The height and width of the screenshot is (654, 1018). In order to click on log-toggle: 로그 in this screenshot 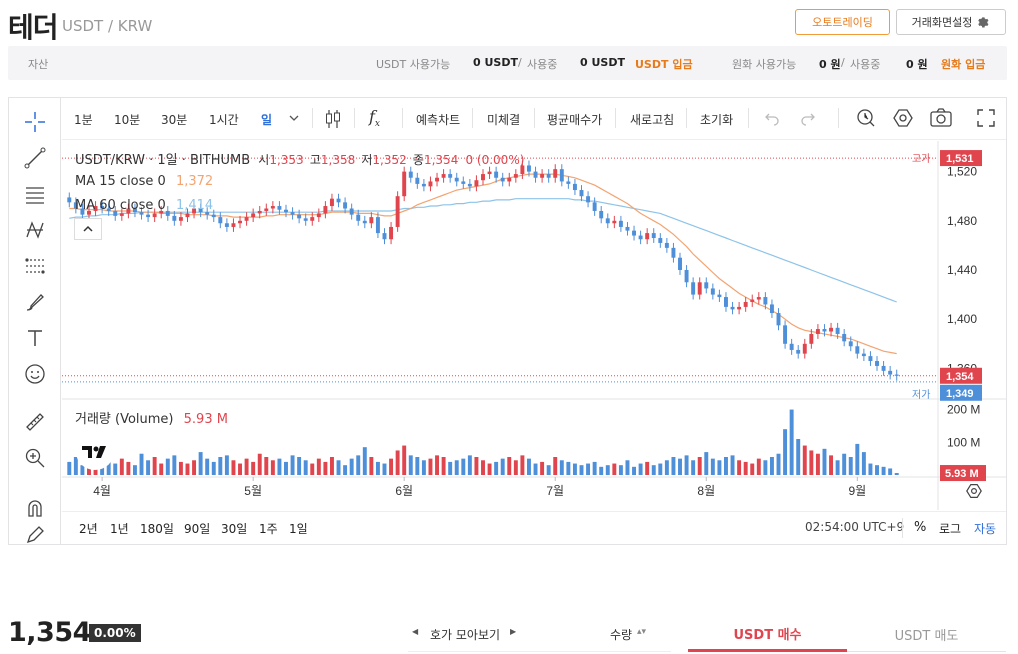, I will do `click(950, 529)`.